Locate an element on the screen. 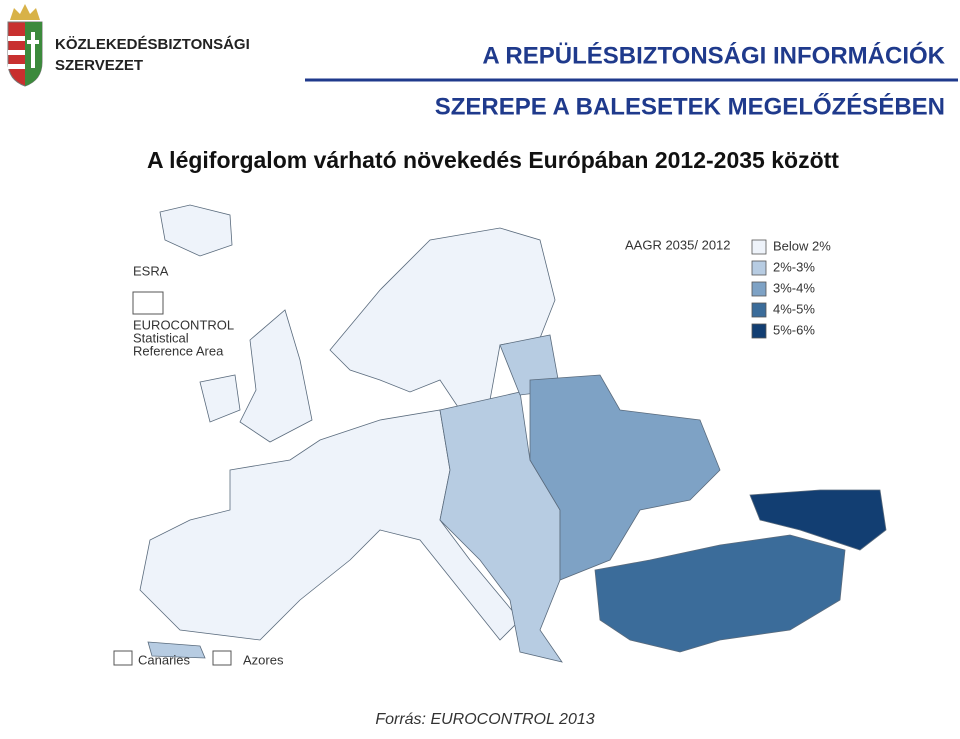 The image size is (960, 739). legend-label: 2%-3% is located at coordinates (794, 266).